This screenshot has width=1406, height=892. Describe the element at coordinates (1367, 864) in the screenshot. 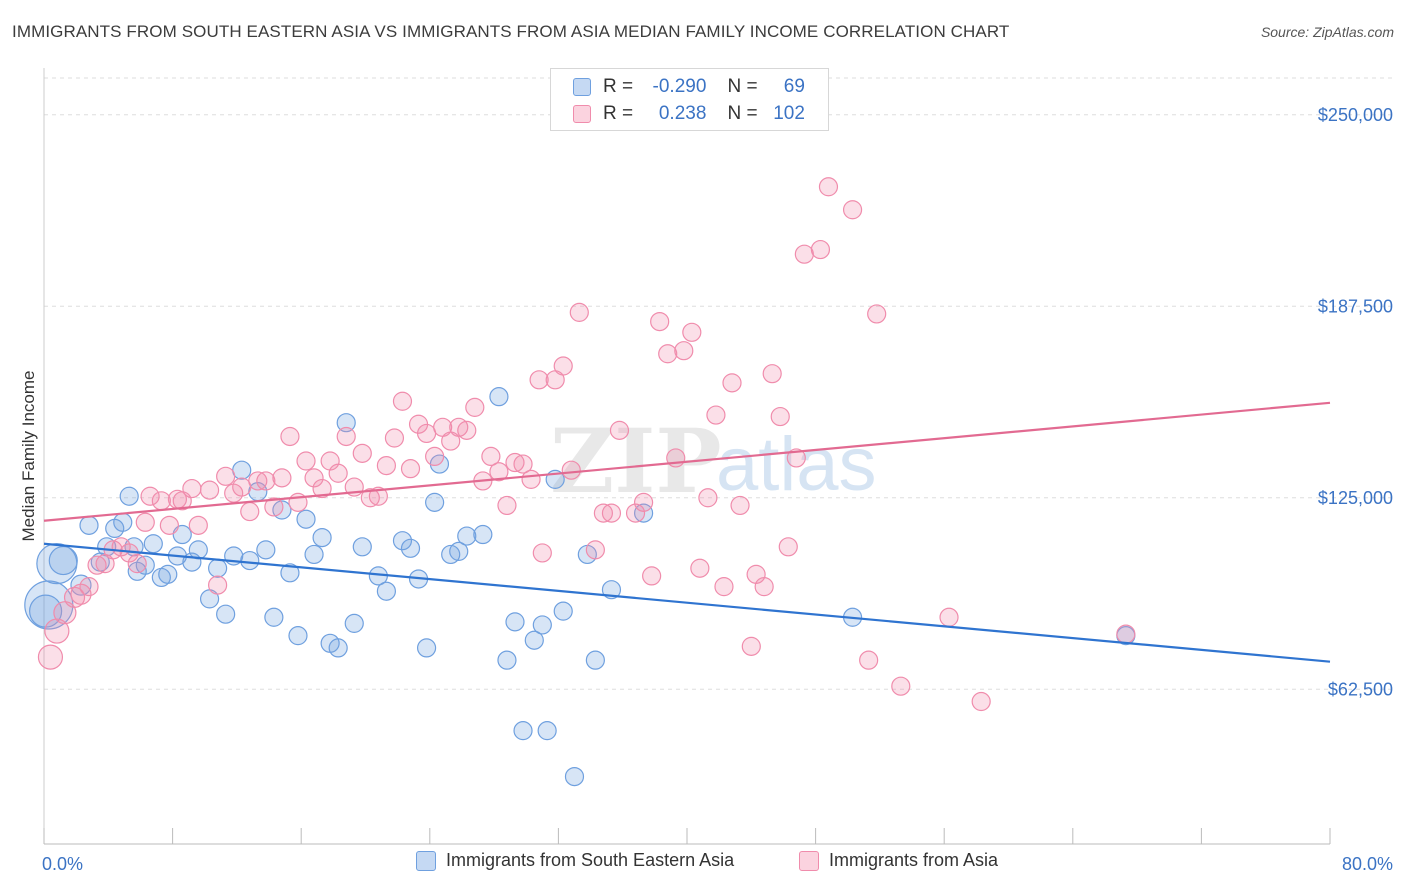

I see `x-tick-label-right: 80.0%` at that location.